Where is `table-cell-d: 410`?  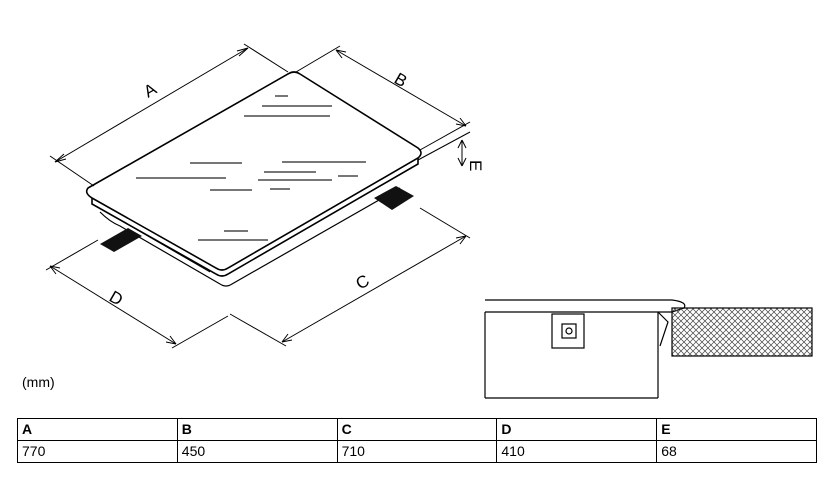 table-cell-d: 410 is located at coordinates (577, 451).